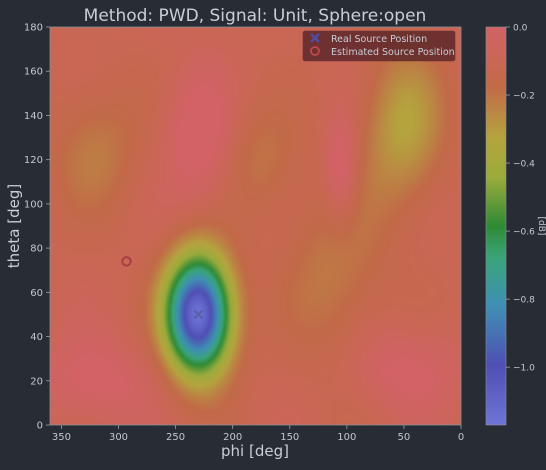 This screenshot has width=546, height=470. Describe the element at coordinates (496, 226) in the screenshot. I see `colorbar` at that location.